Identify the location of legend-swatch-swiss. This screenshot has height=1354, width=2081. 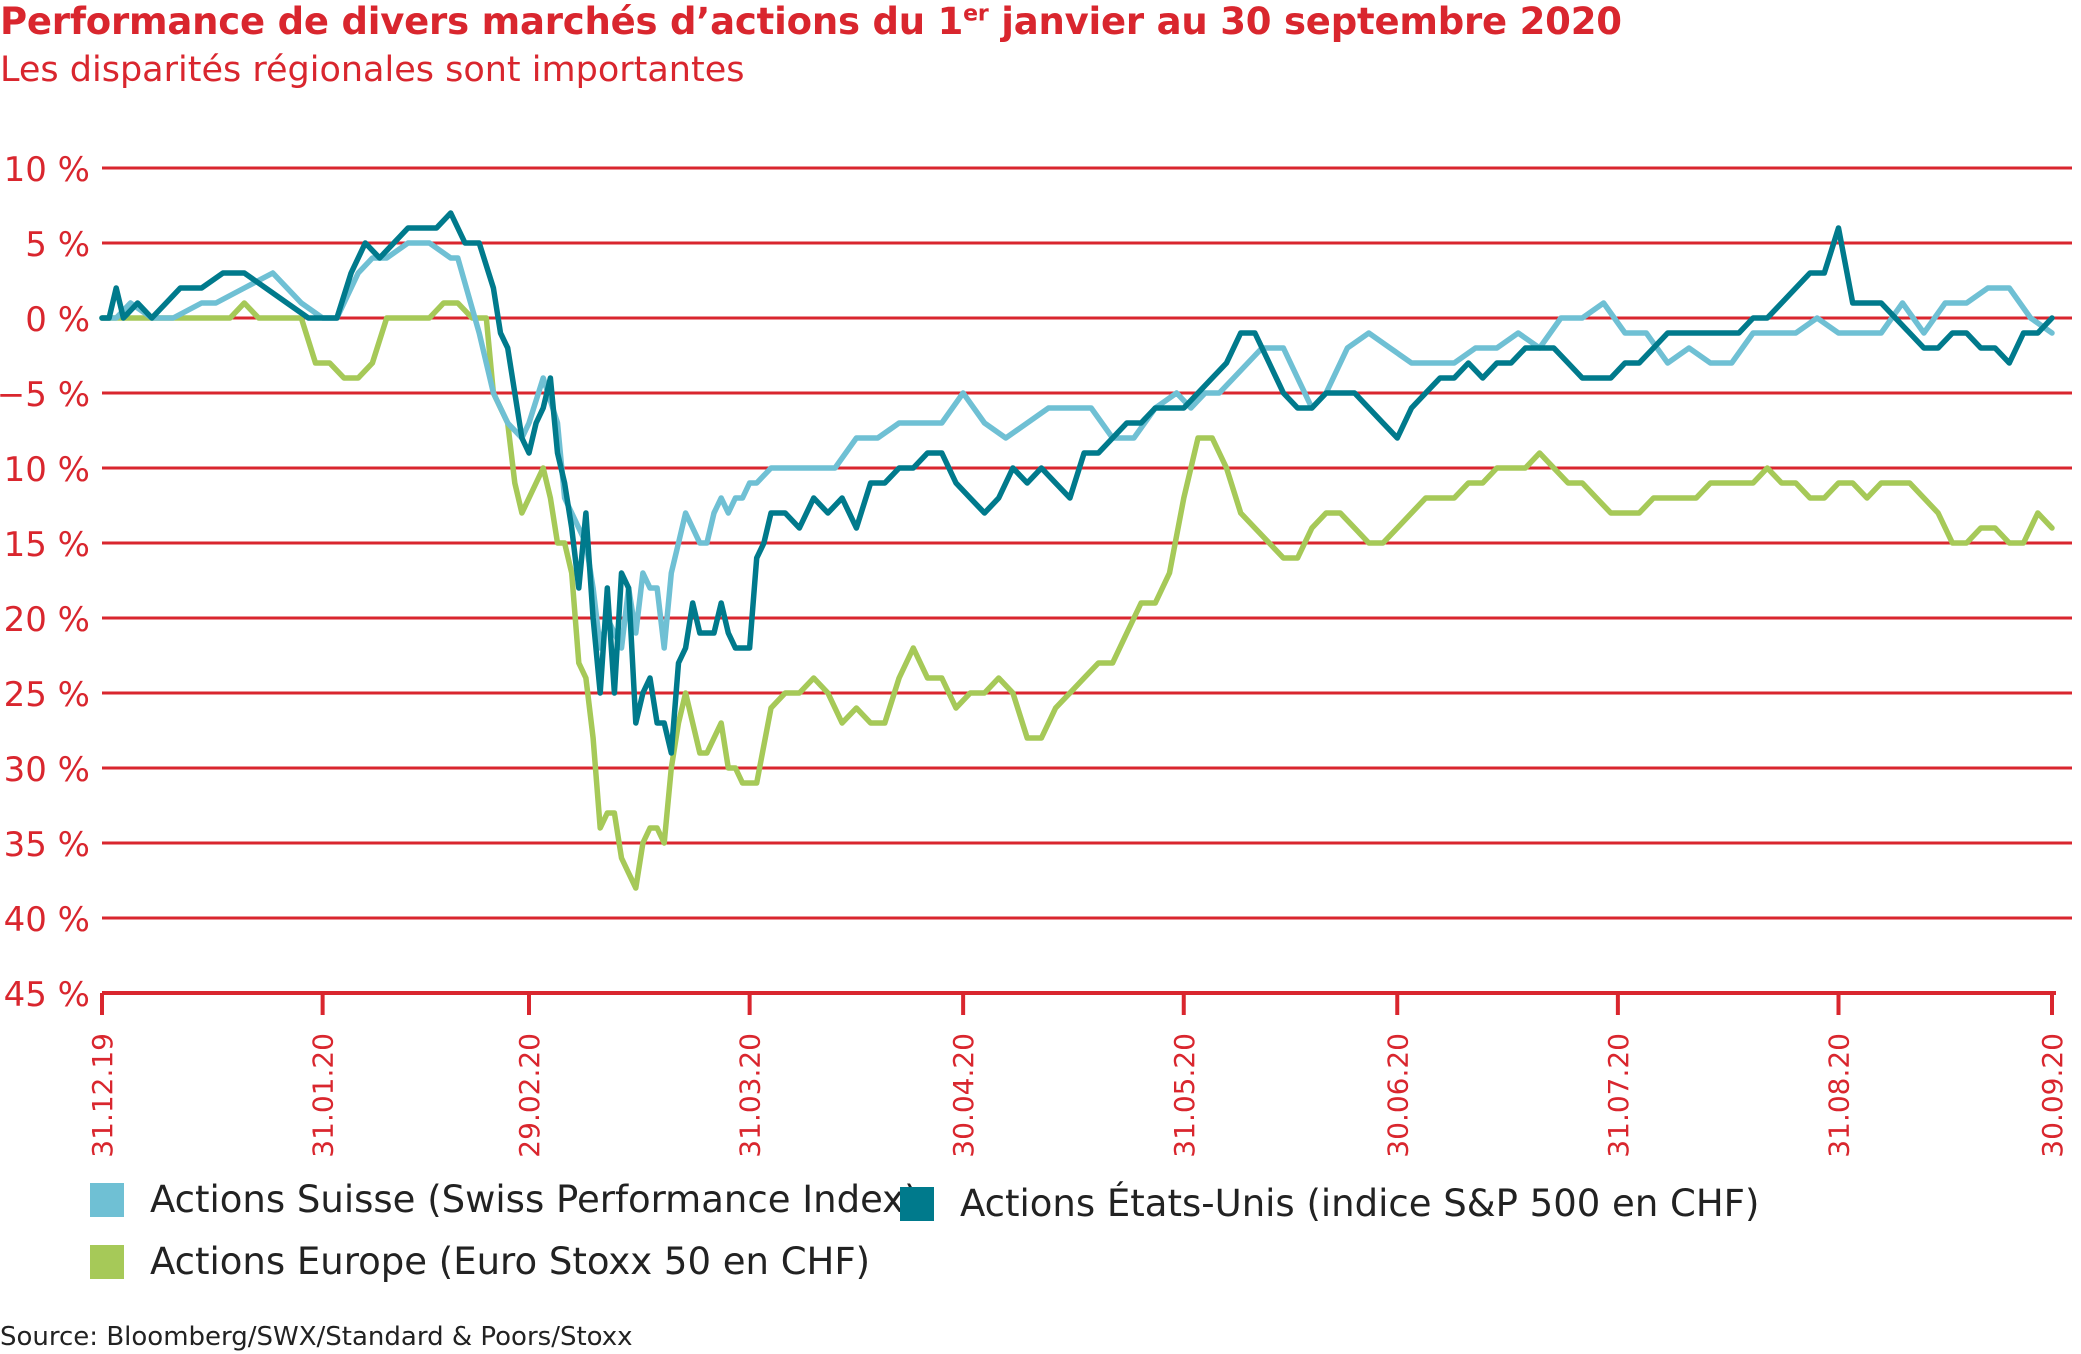
(107, 1199).